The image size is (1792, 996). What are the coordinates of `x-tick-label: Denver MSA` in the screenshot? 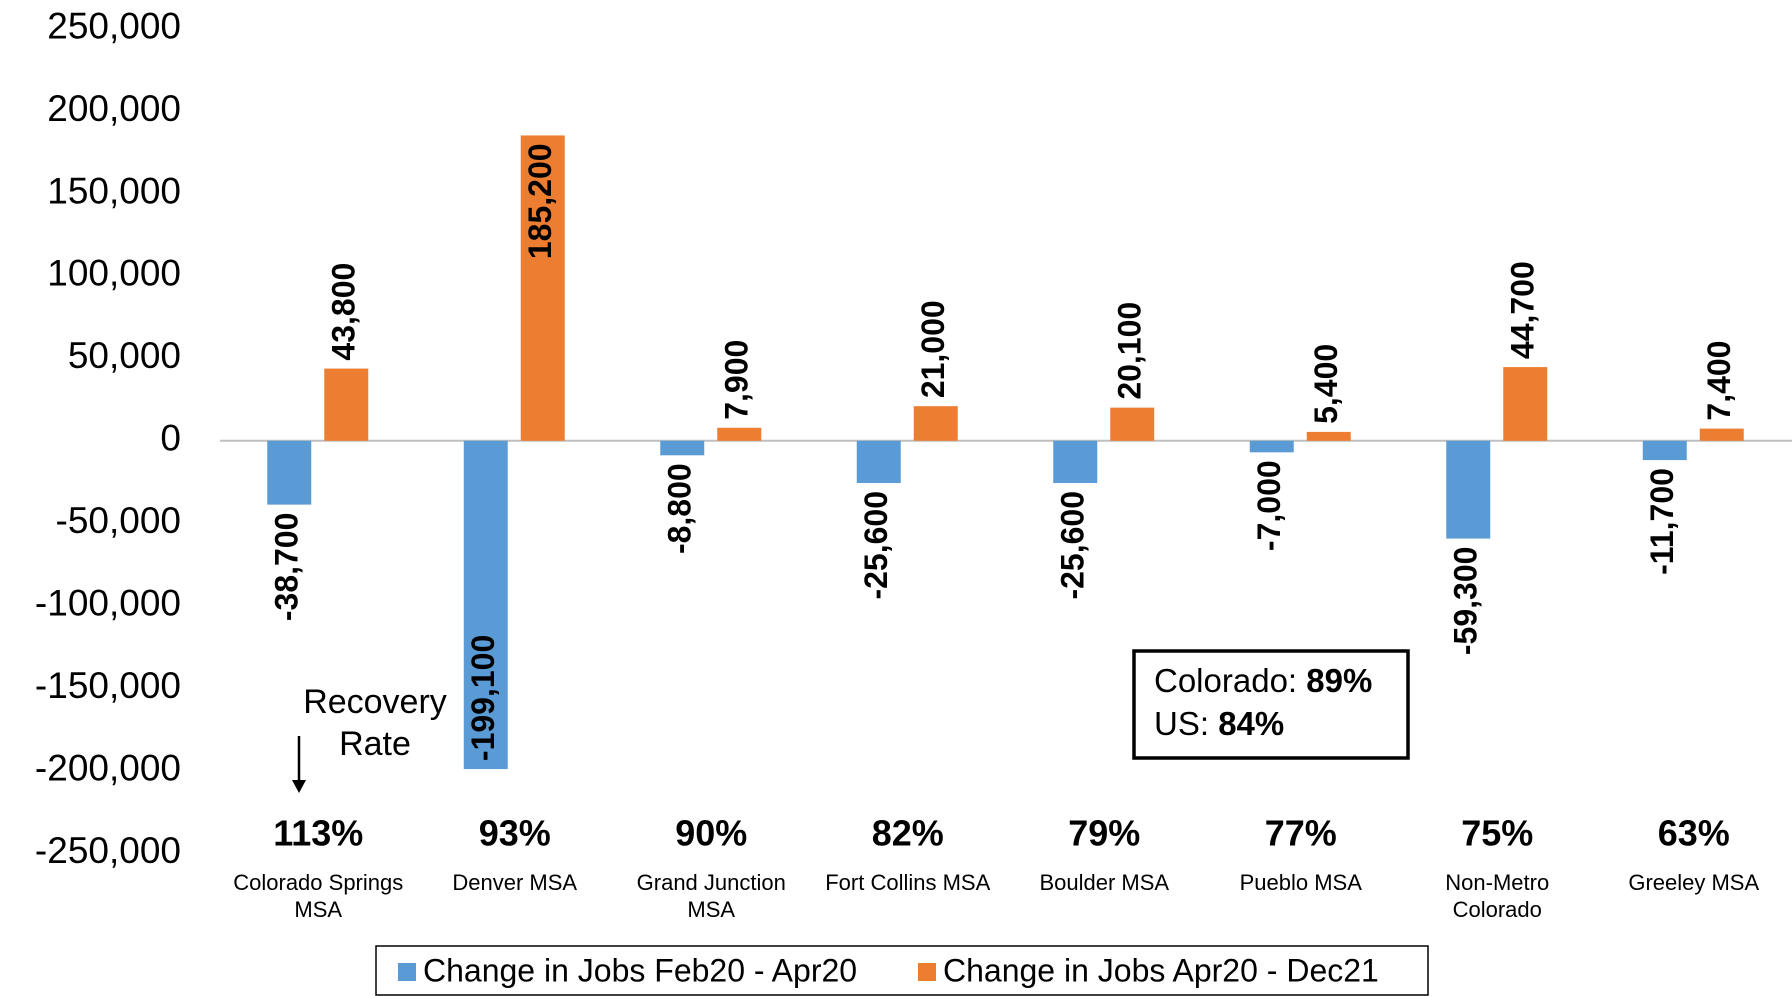 It's located at (514, 882).